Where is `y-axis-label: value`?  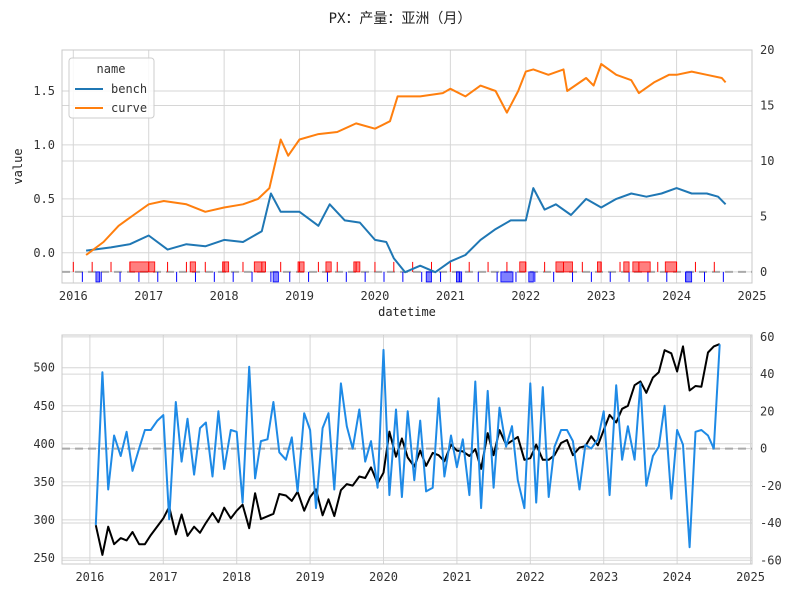 y-axis-label: value is located at coordinates (18, 166).